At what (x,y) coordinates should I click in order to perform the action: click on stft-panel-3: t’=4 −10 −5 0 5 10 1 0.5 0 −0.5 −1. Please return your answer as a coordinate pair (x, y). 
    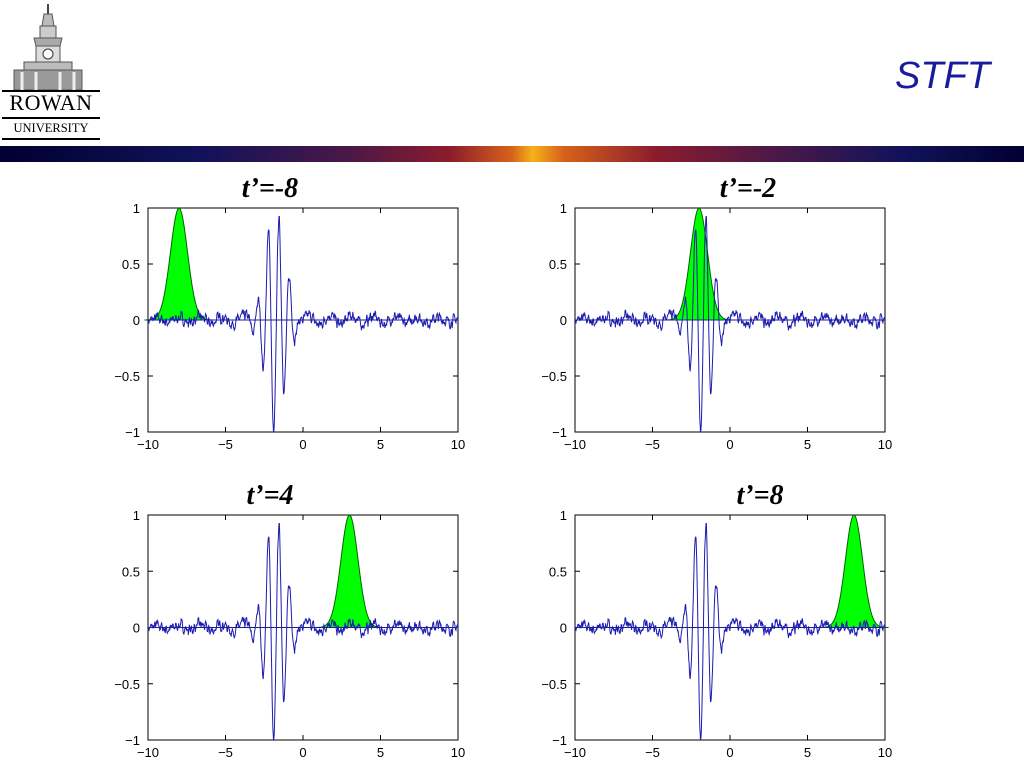
    Looking at the image, I should click on (289, 620).